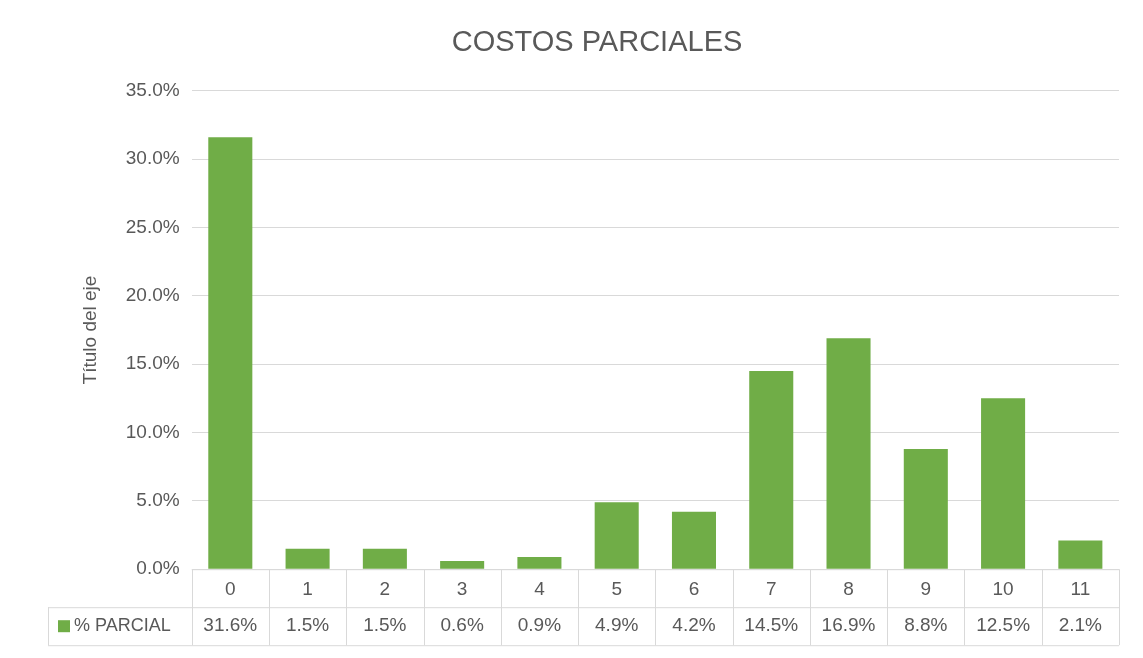  I want to click on data-label: 16.9%, so click(848, 625).